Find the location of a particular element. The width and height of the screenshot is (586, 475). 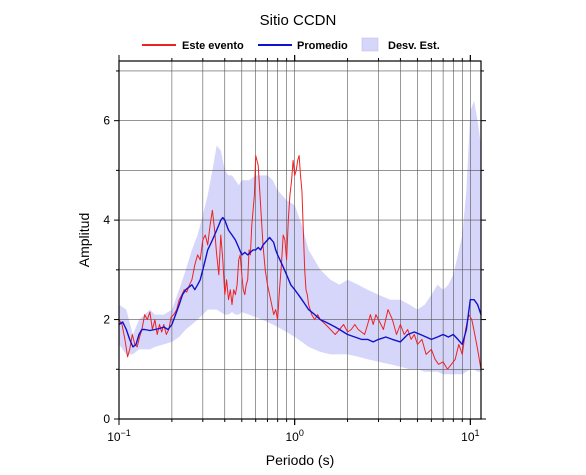

x-tick-label: 10⁻¹ is located at coordinates (119, 436).